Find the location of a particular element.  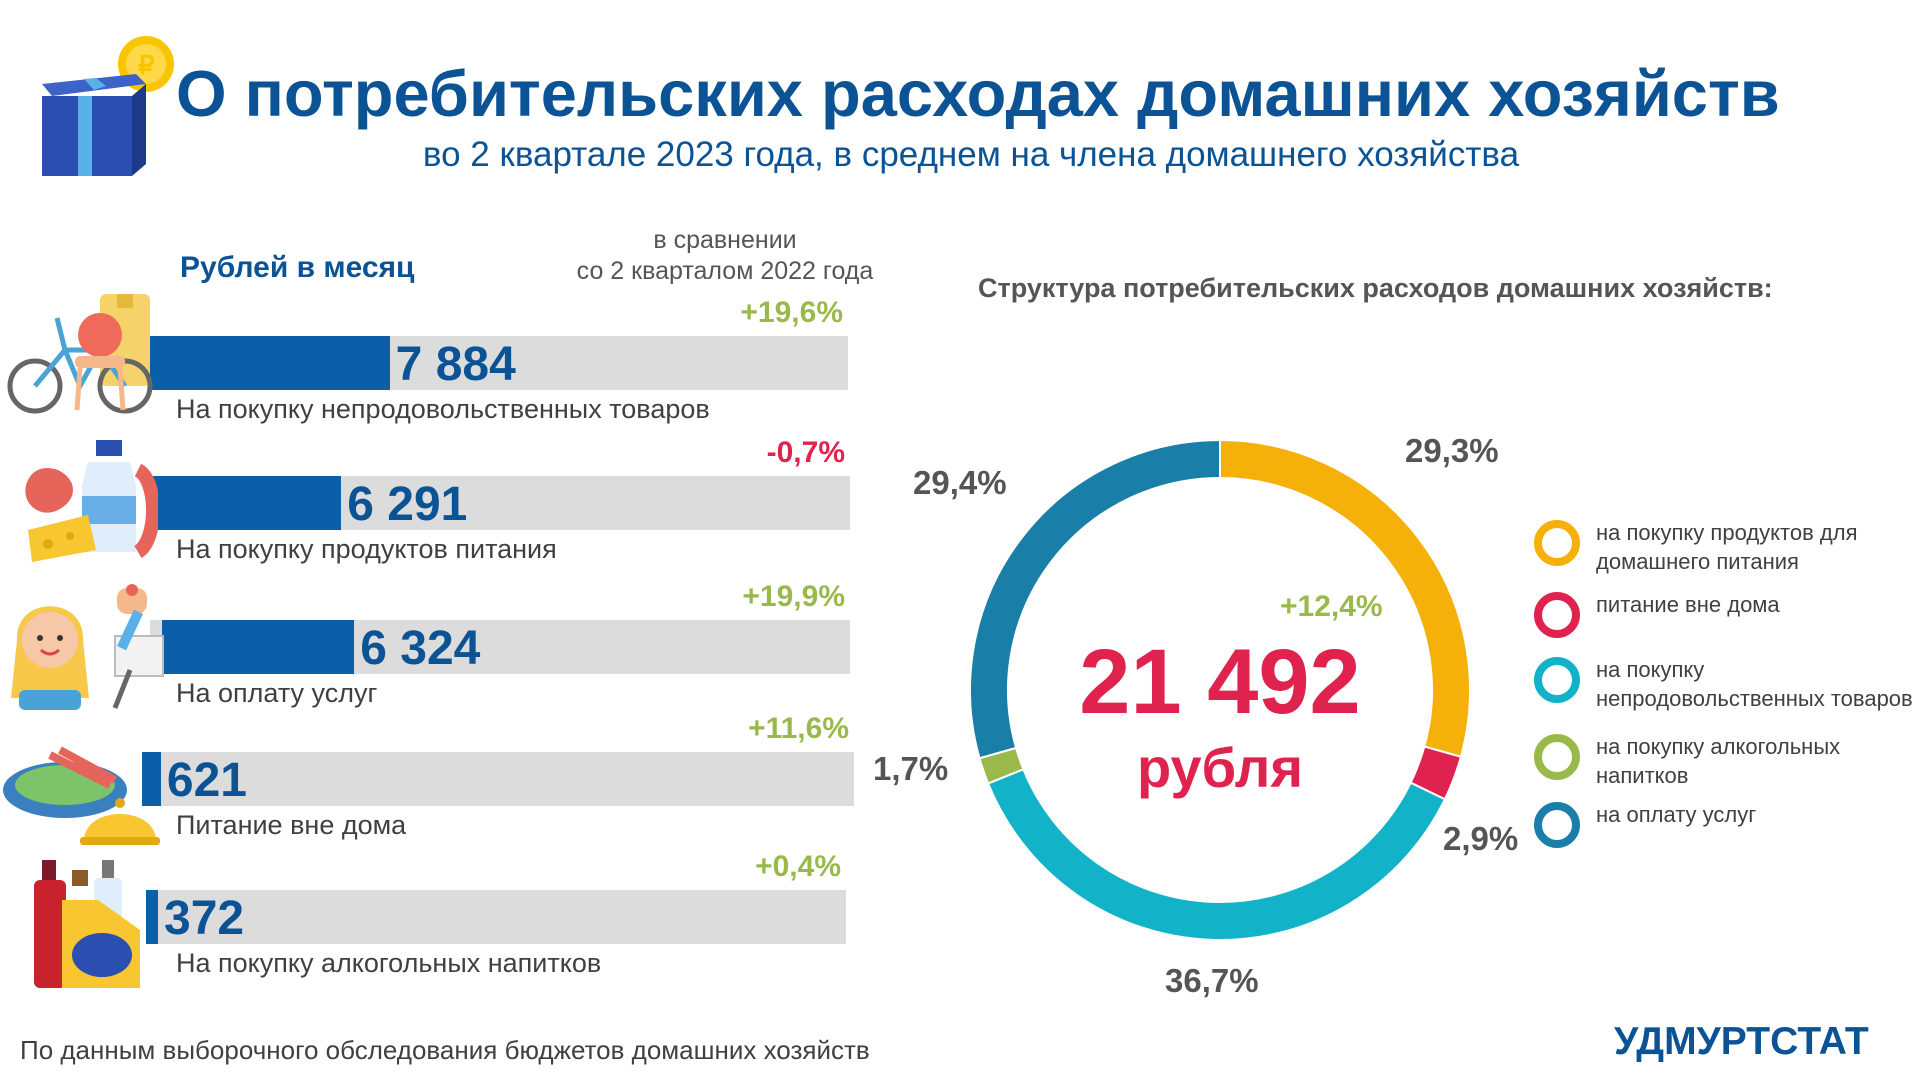

bottles-icon is located at coordinates (90, 925).